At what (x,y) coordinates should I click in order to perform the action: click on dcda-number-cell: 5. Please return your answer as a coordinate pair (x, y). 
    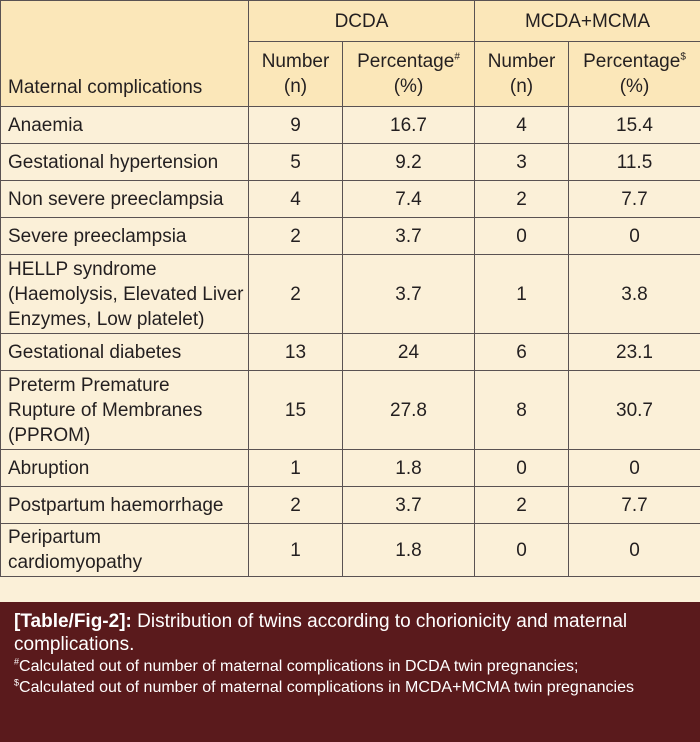
    Looking at the image, I should click on (295, 162).